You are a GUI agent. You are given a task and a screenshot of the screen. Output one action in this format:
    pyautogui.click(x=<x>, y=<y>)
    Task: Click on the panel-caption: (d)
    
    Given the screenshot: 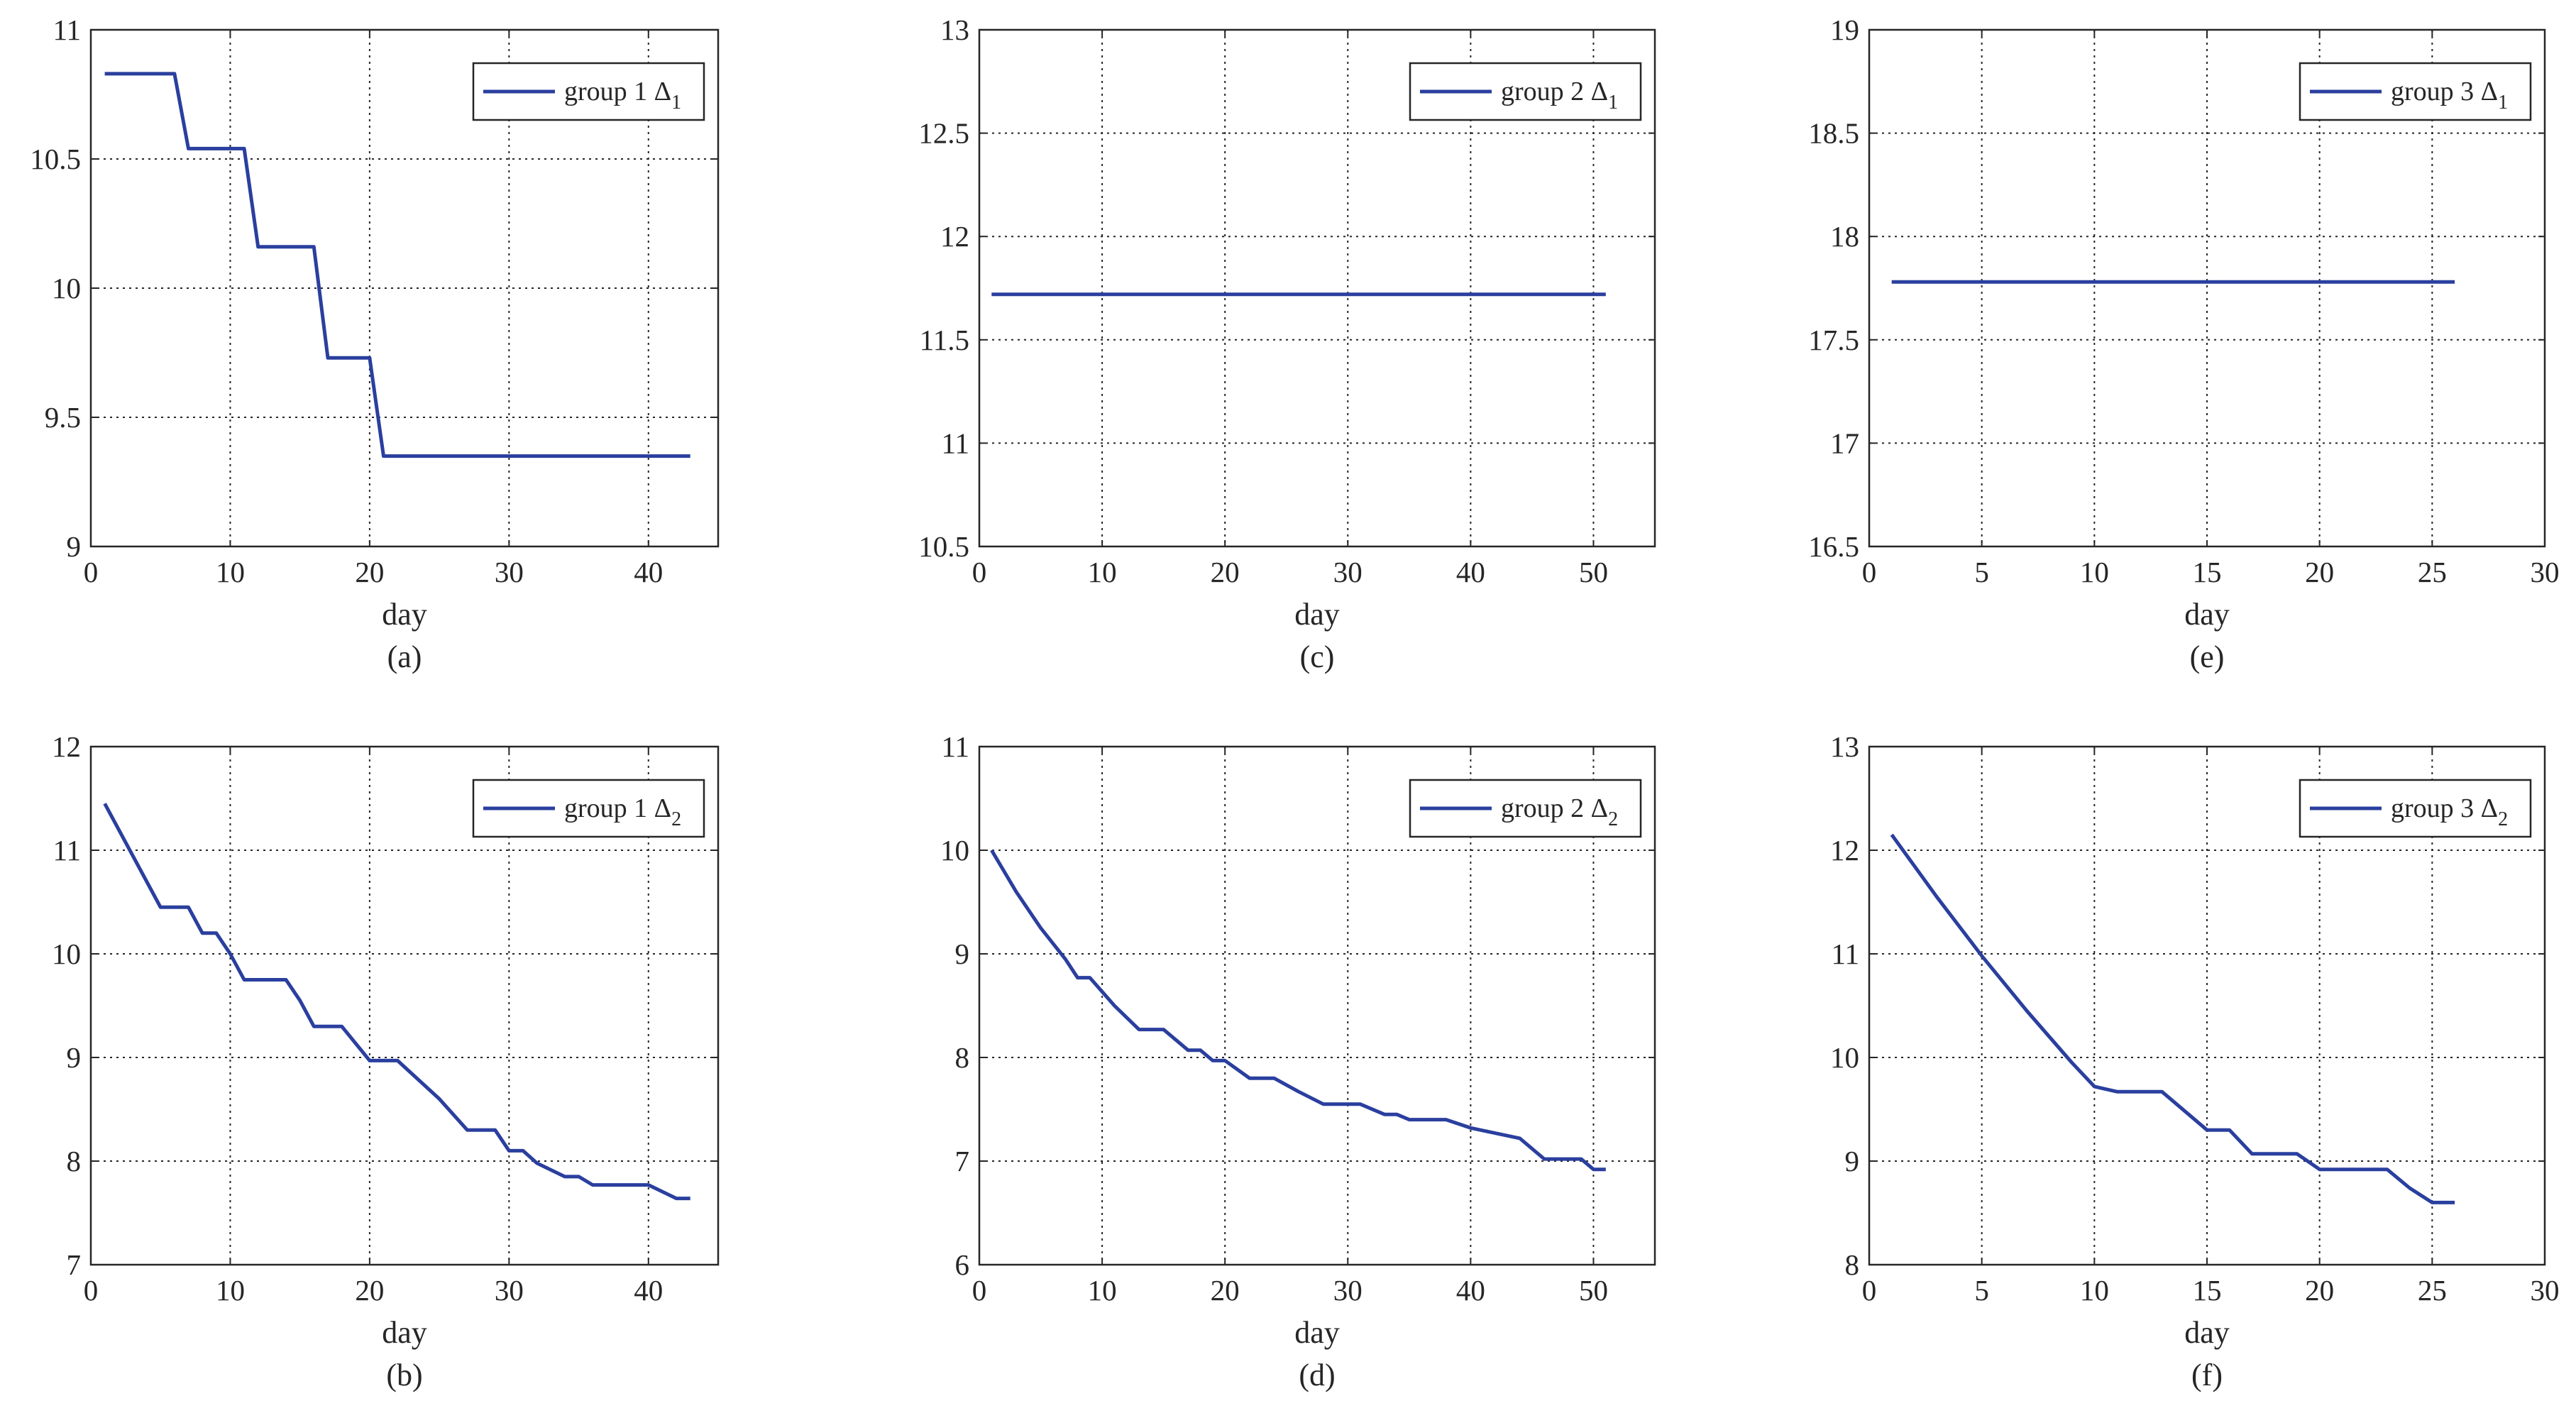 What is the action you would take?
    pyautogui.click(x=1317, y=1375)
    